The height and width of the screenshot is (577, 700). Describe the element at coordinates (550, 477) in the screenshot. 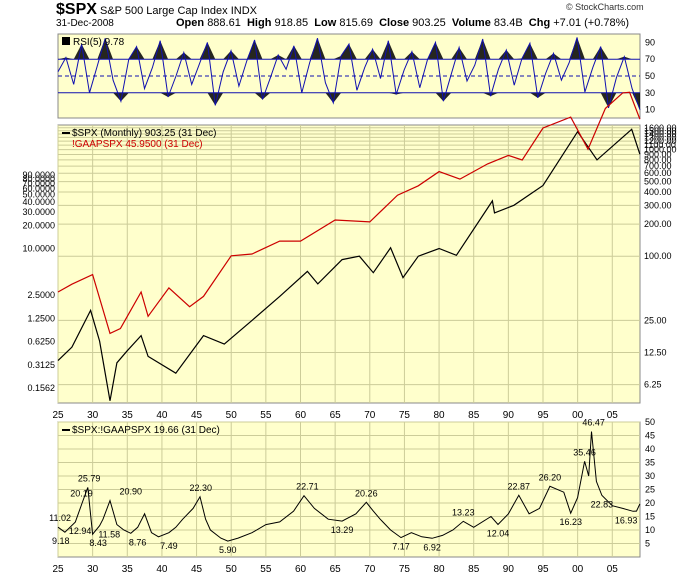

I see `ratio-annotation: 26.20` at that location.